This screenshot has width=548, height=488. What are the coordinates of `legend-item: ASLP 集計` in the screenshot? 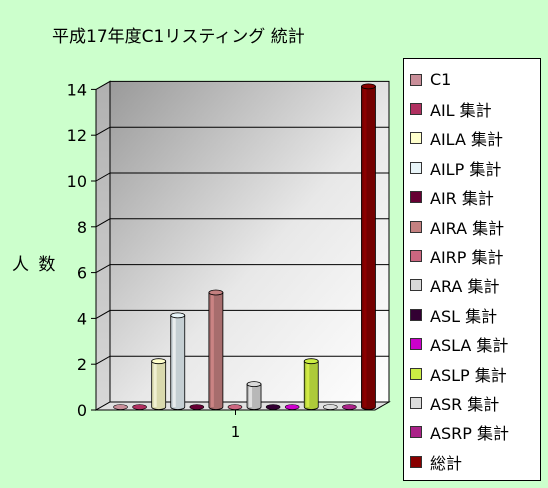 It's located at (472, 373).